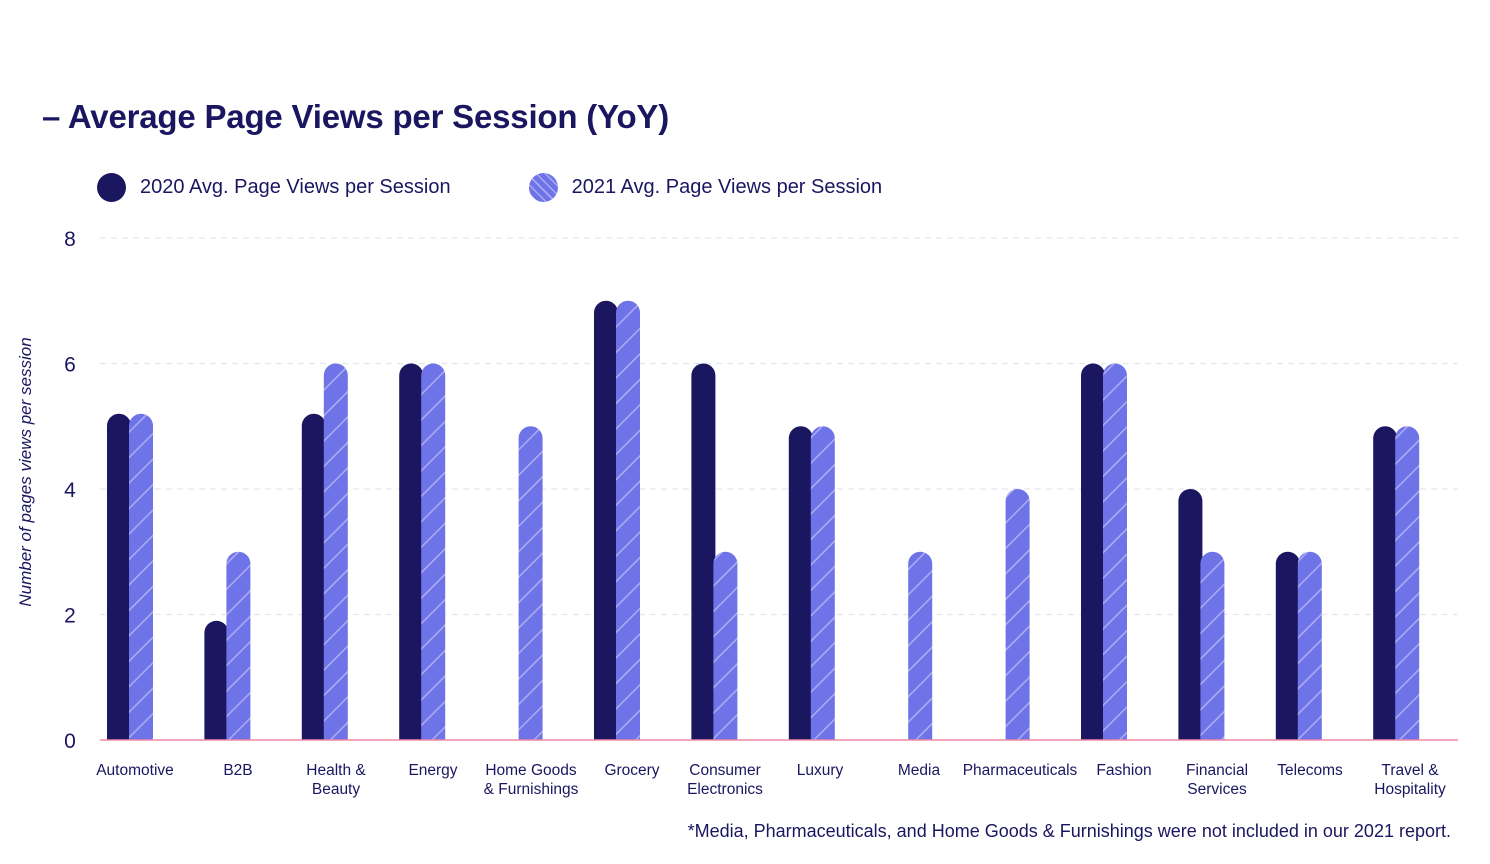 Image resolution: width=1490 pixels, height=864 pixels. What do you see at coordinates (335, 552) in the screenshot?
I see `bar-2021-health-beauty` at bounding box center [335, 552].